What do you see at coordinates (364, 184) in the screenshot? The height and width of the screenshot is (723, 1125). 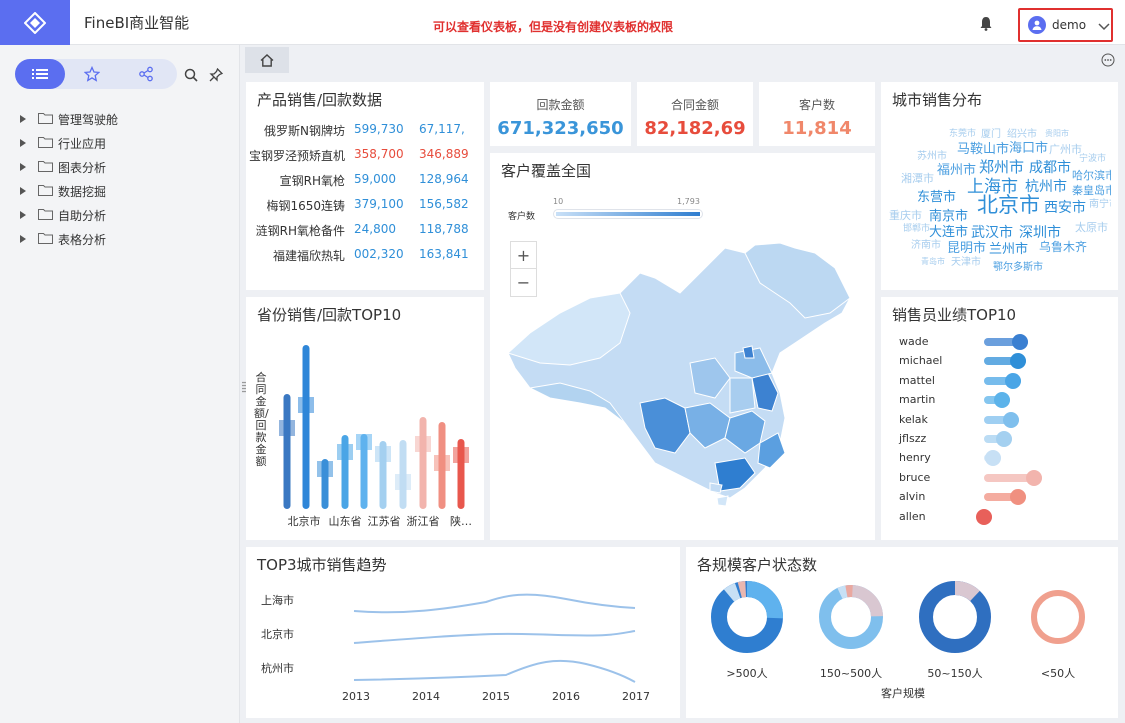 I see `table-row: 宣钢RH氧枪 59,000 128,964` at bounding box center [364, 184].